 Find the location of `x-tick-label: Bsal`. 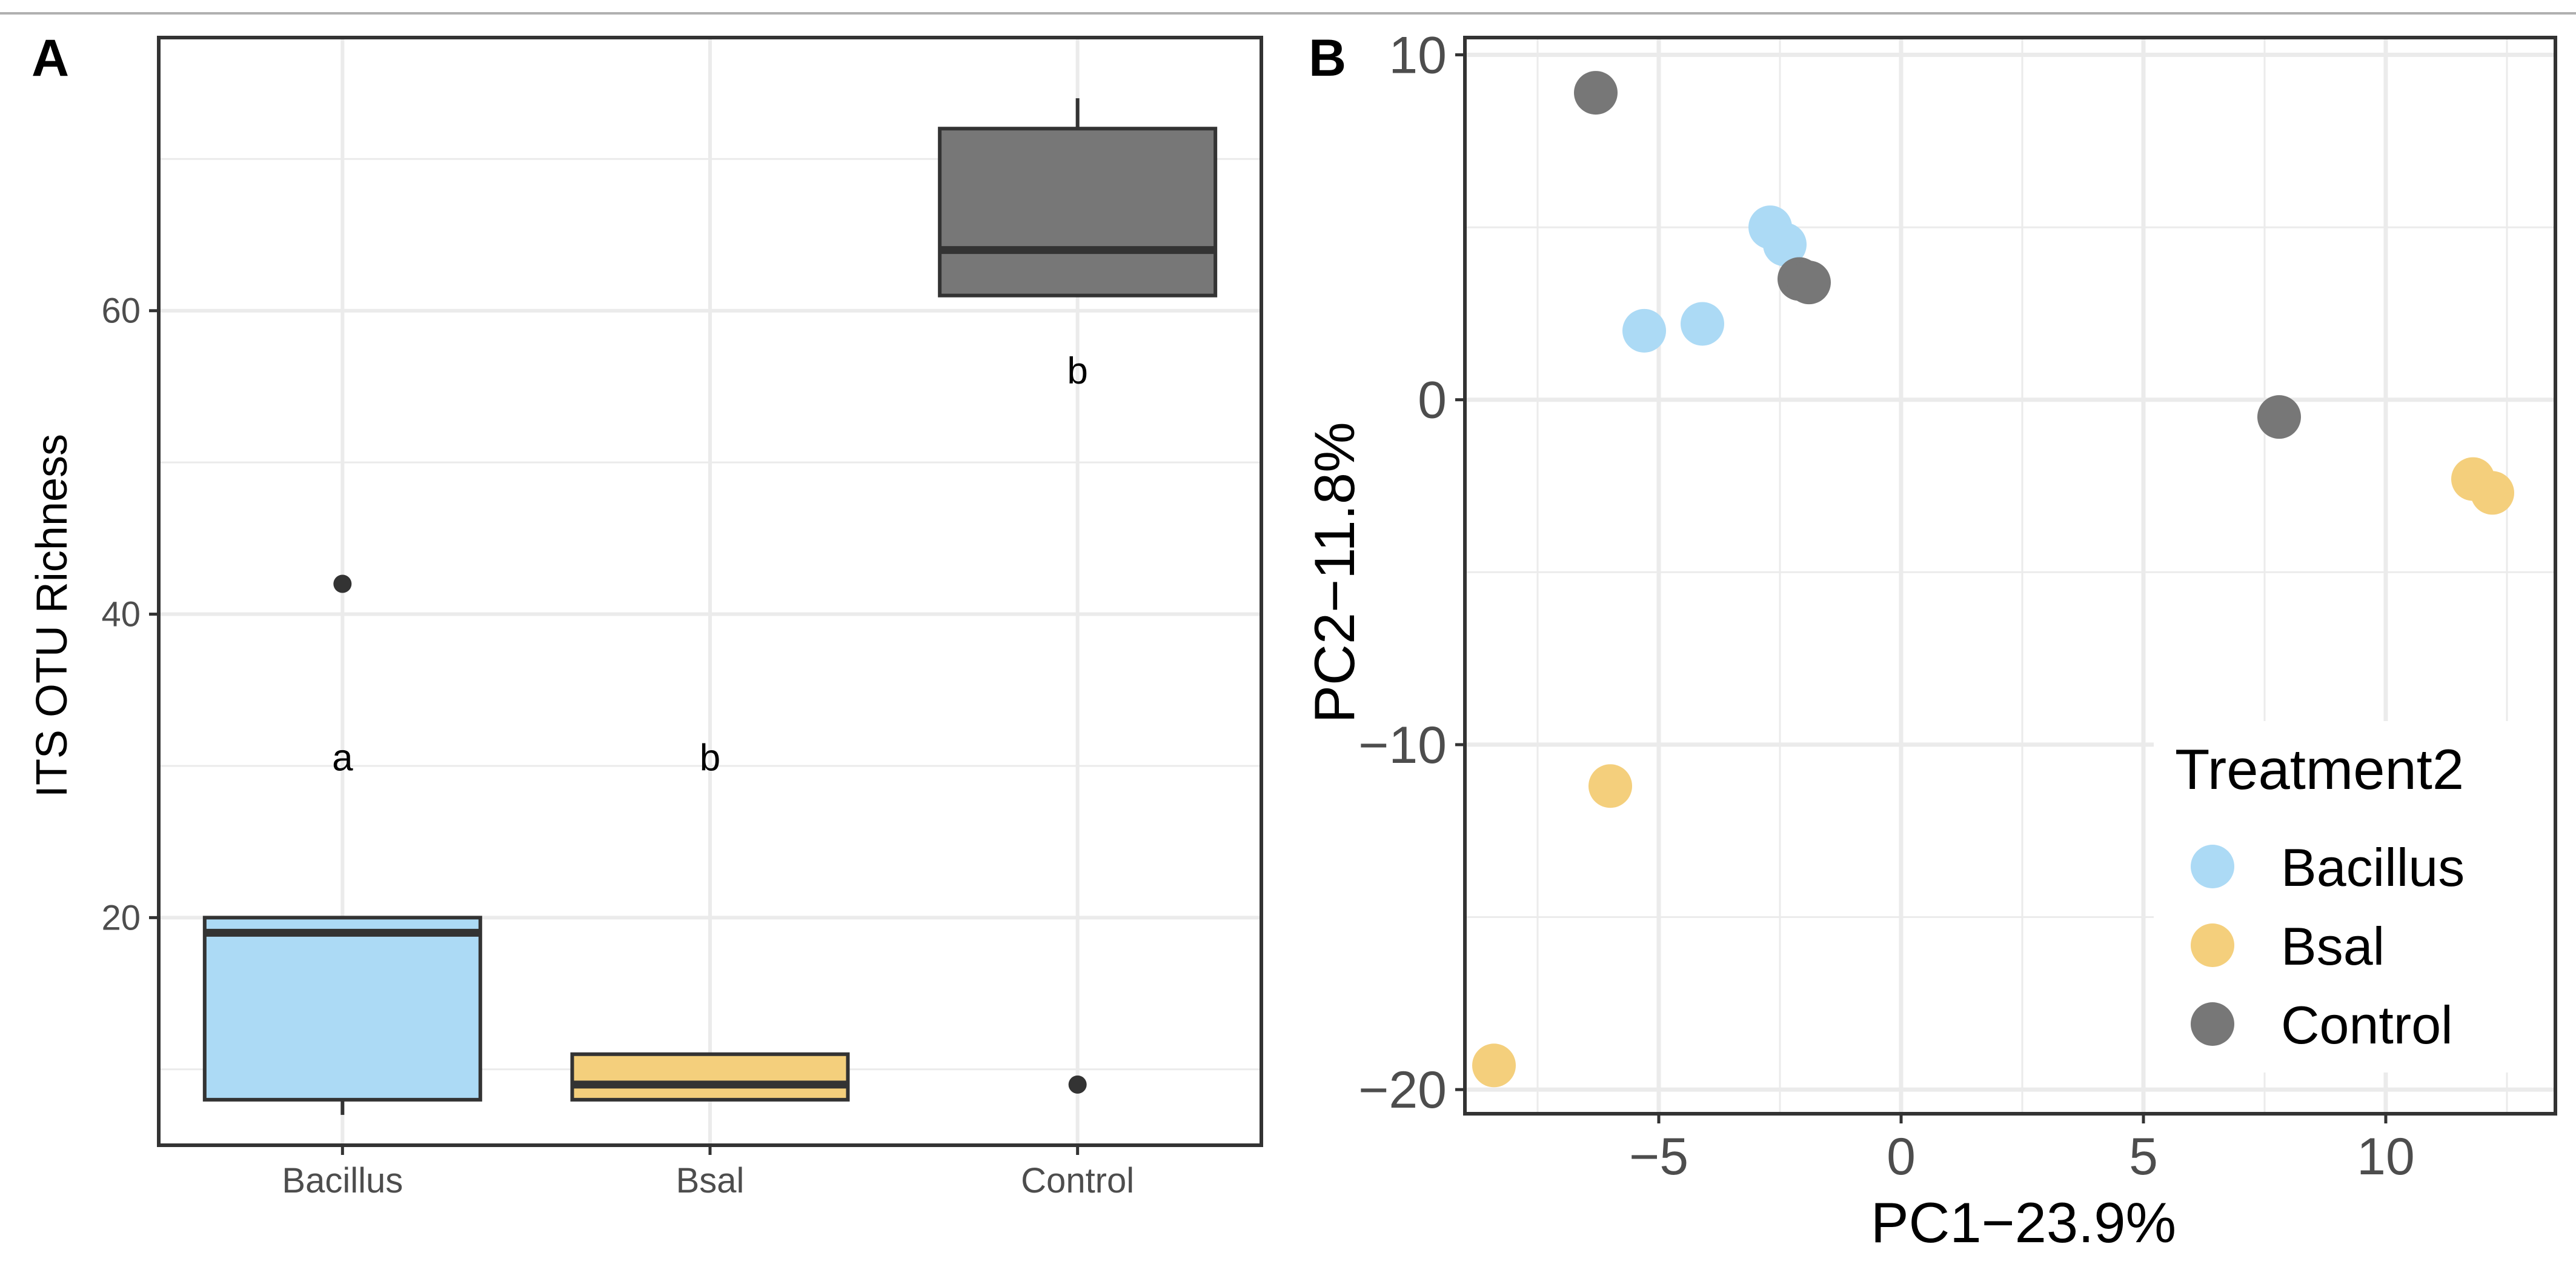

x-tick-label: Bsal is located at coordinates (710, 1180).